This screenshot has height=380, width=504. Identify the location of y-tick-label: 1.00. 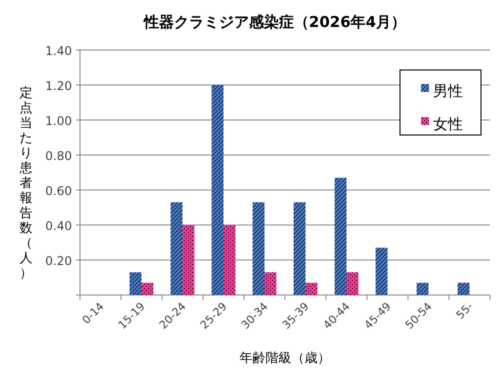
(58, 121).